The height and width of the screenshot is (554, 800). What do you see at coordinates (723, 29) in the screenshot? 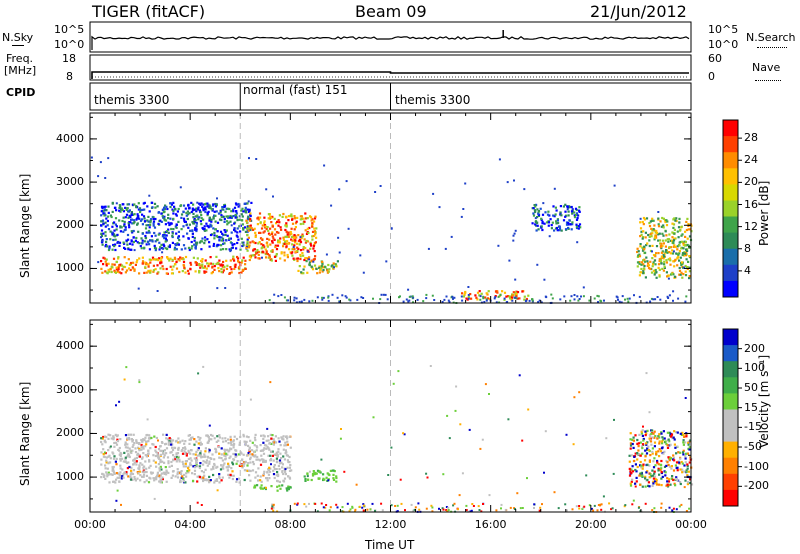
I see `nsearch-tick-top: 10^5` at bounding box center [723, 29].